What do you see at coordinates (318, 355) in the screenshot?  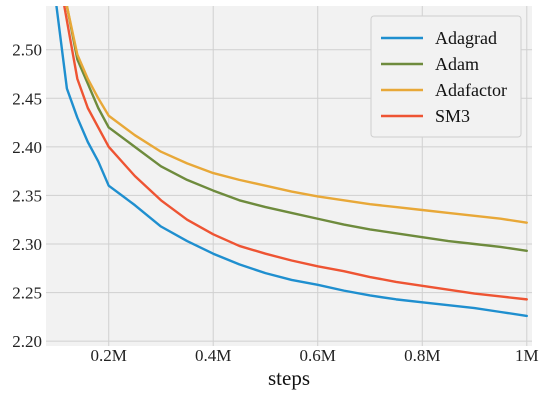 I see `x-tick-label: 0.6M` at bounding box center [318, 355].